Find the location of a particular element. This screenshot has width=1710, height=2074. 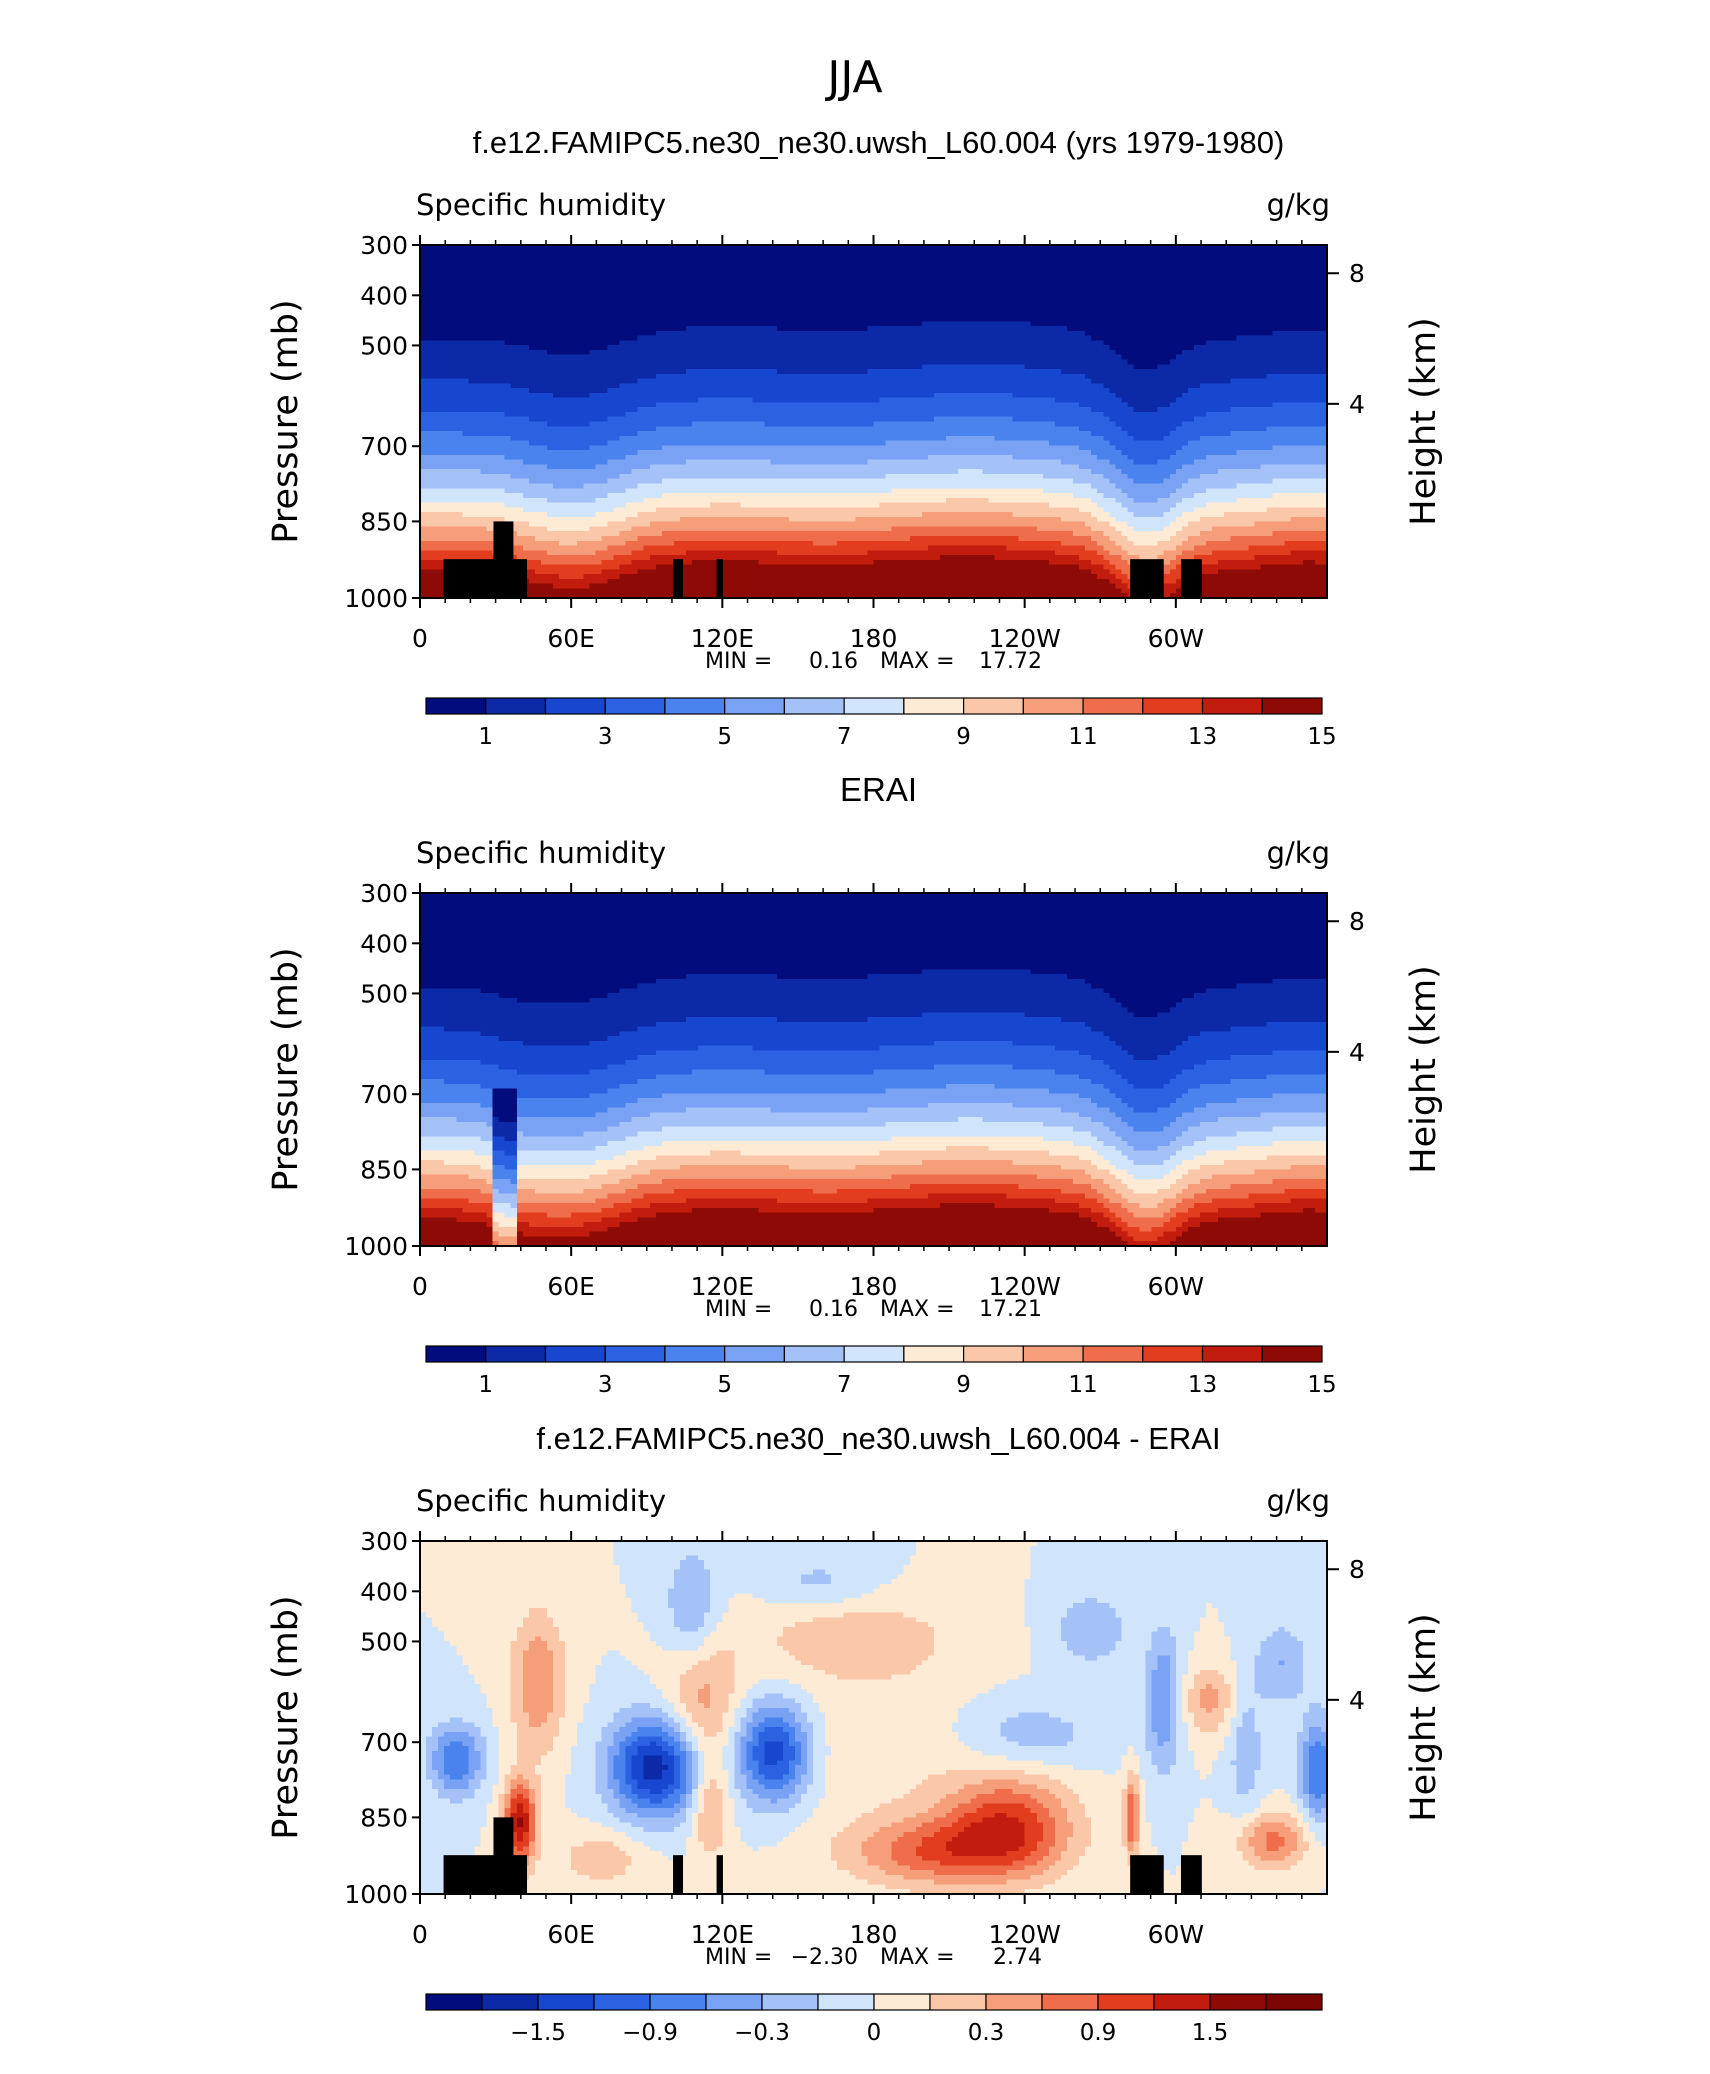

x-tick-label: 0 is located at coordinates (420, 638).